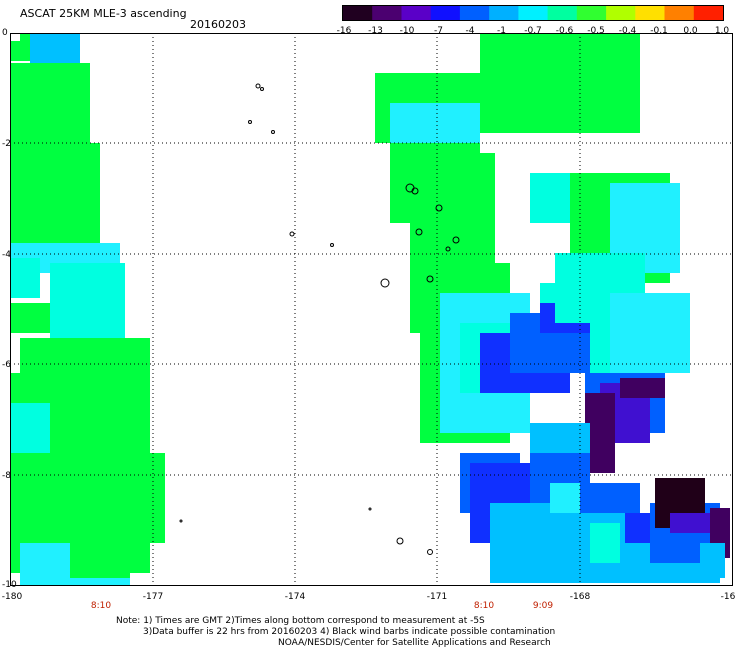 The image size is (740, 650). Describe the element at coordinates (728, 597) in the screenshot. I see `x-axis-label-16: -16` at that location.